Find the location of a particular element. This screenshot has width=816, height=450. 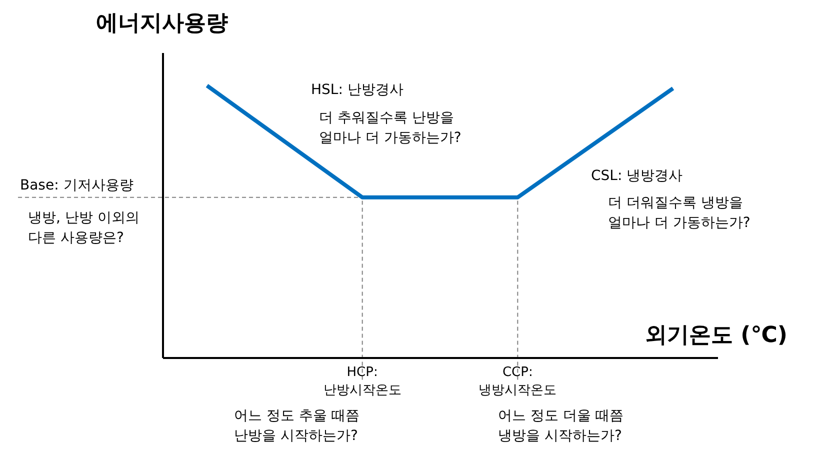

y-axis-title: 에너지사용량 is located at coordinates (162, 24).